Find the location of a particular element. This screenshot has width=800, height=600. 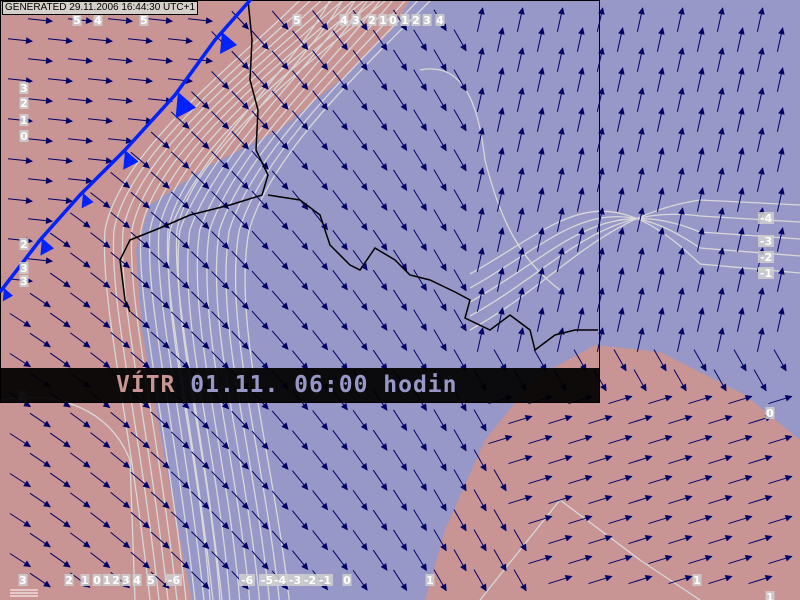

contour-label: -1 is located at coordinates (766, 273).